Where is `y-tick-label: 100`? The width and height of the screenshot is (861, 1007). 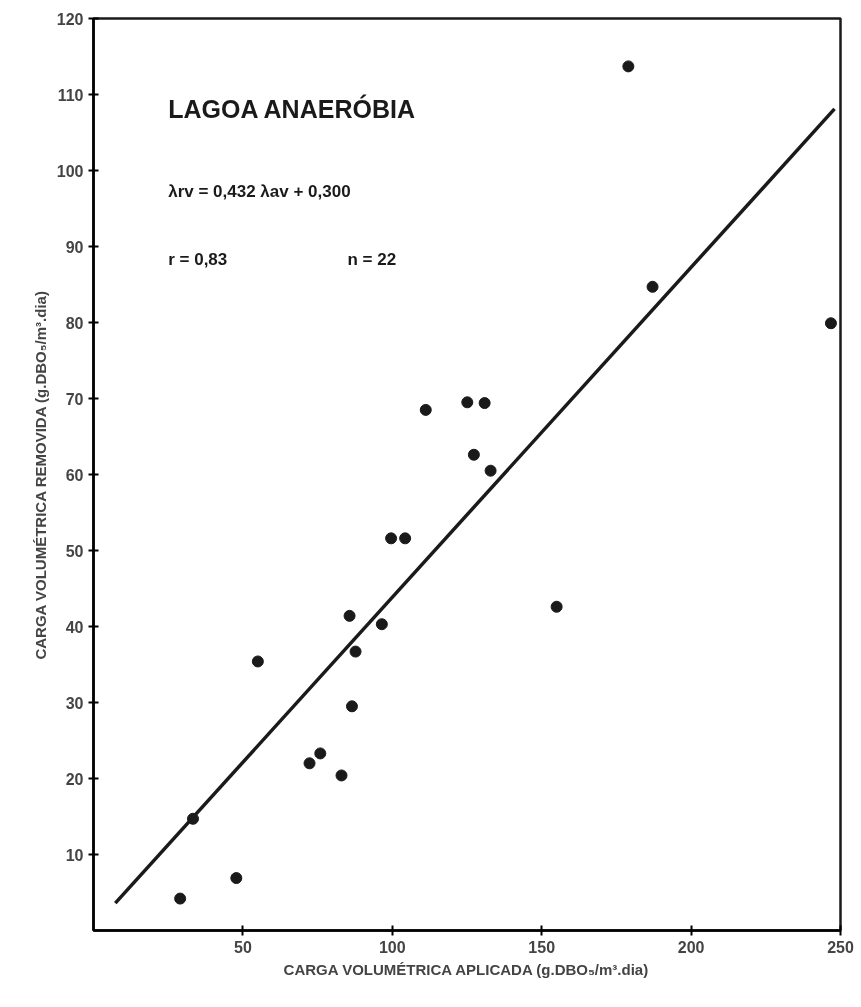 y-tick-label: 100 is located at coordinates (70, 171).